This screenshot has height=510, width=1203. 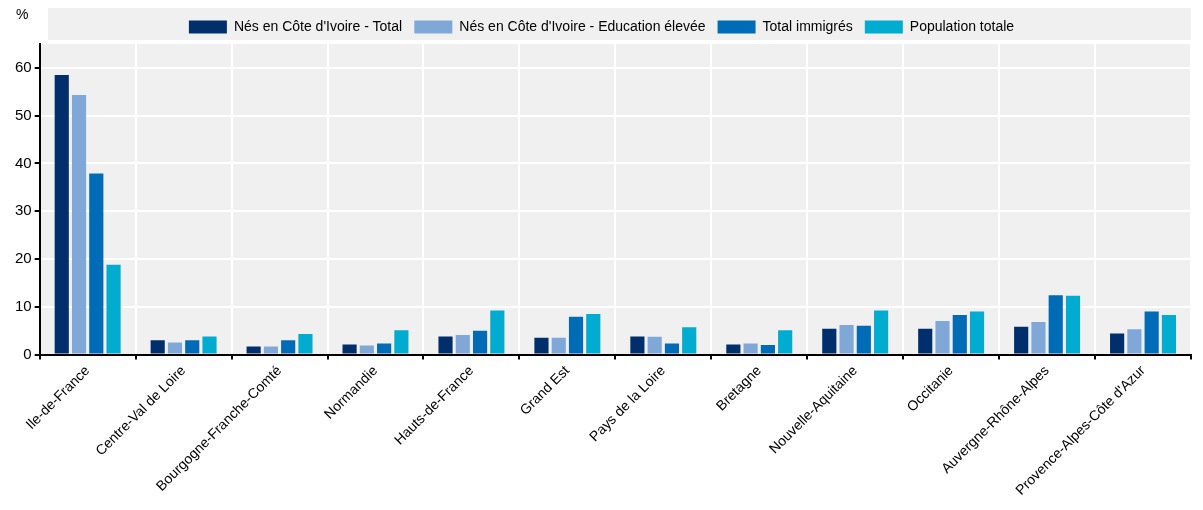 What do you see at coordinates (23, 162) in the screenshot?
I see `y-tick-label: 40` at bounding box center [23, 162].